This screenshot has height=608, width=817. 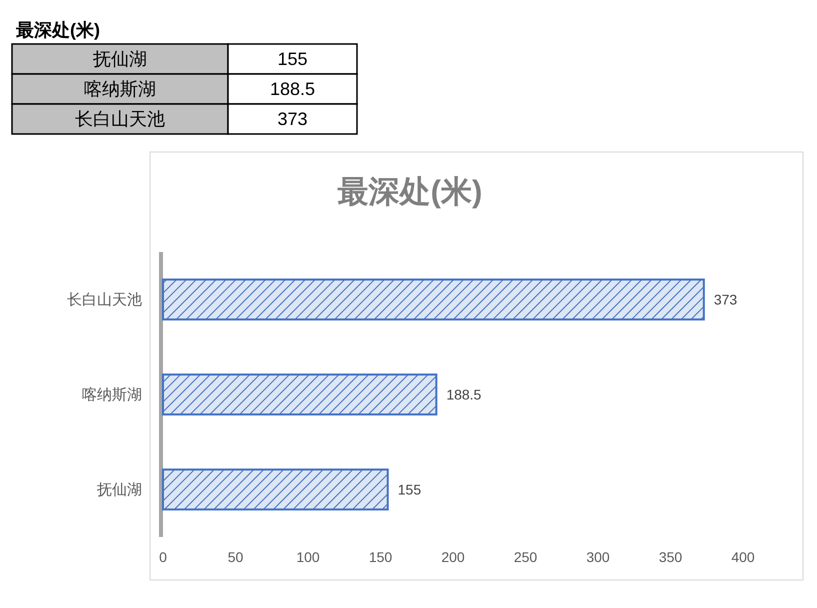 What do you see at coordinates (163, 557) in the screenshot?
I see `x-tick-label: 0` at bounding box center [163, 557].